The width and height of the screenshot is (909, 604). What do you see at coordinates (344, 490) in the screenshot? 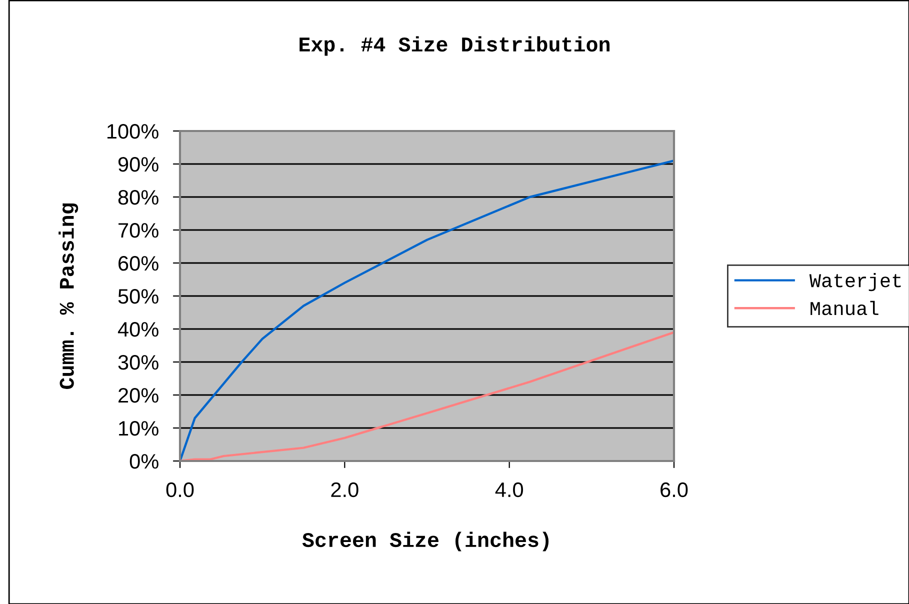
I see `x-tick-label: 2.0` at bounding box center [344, 490].